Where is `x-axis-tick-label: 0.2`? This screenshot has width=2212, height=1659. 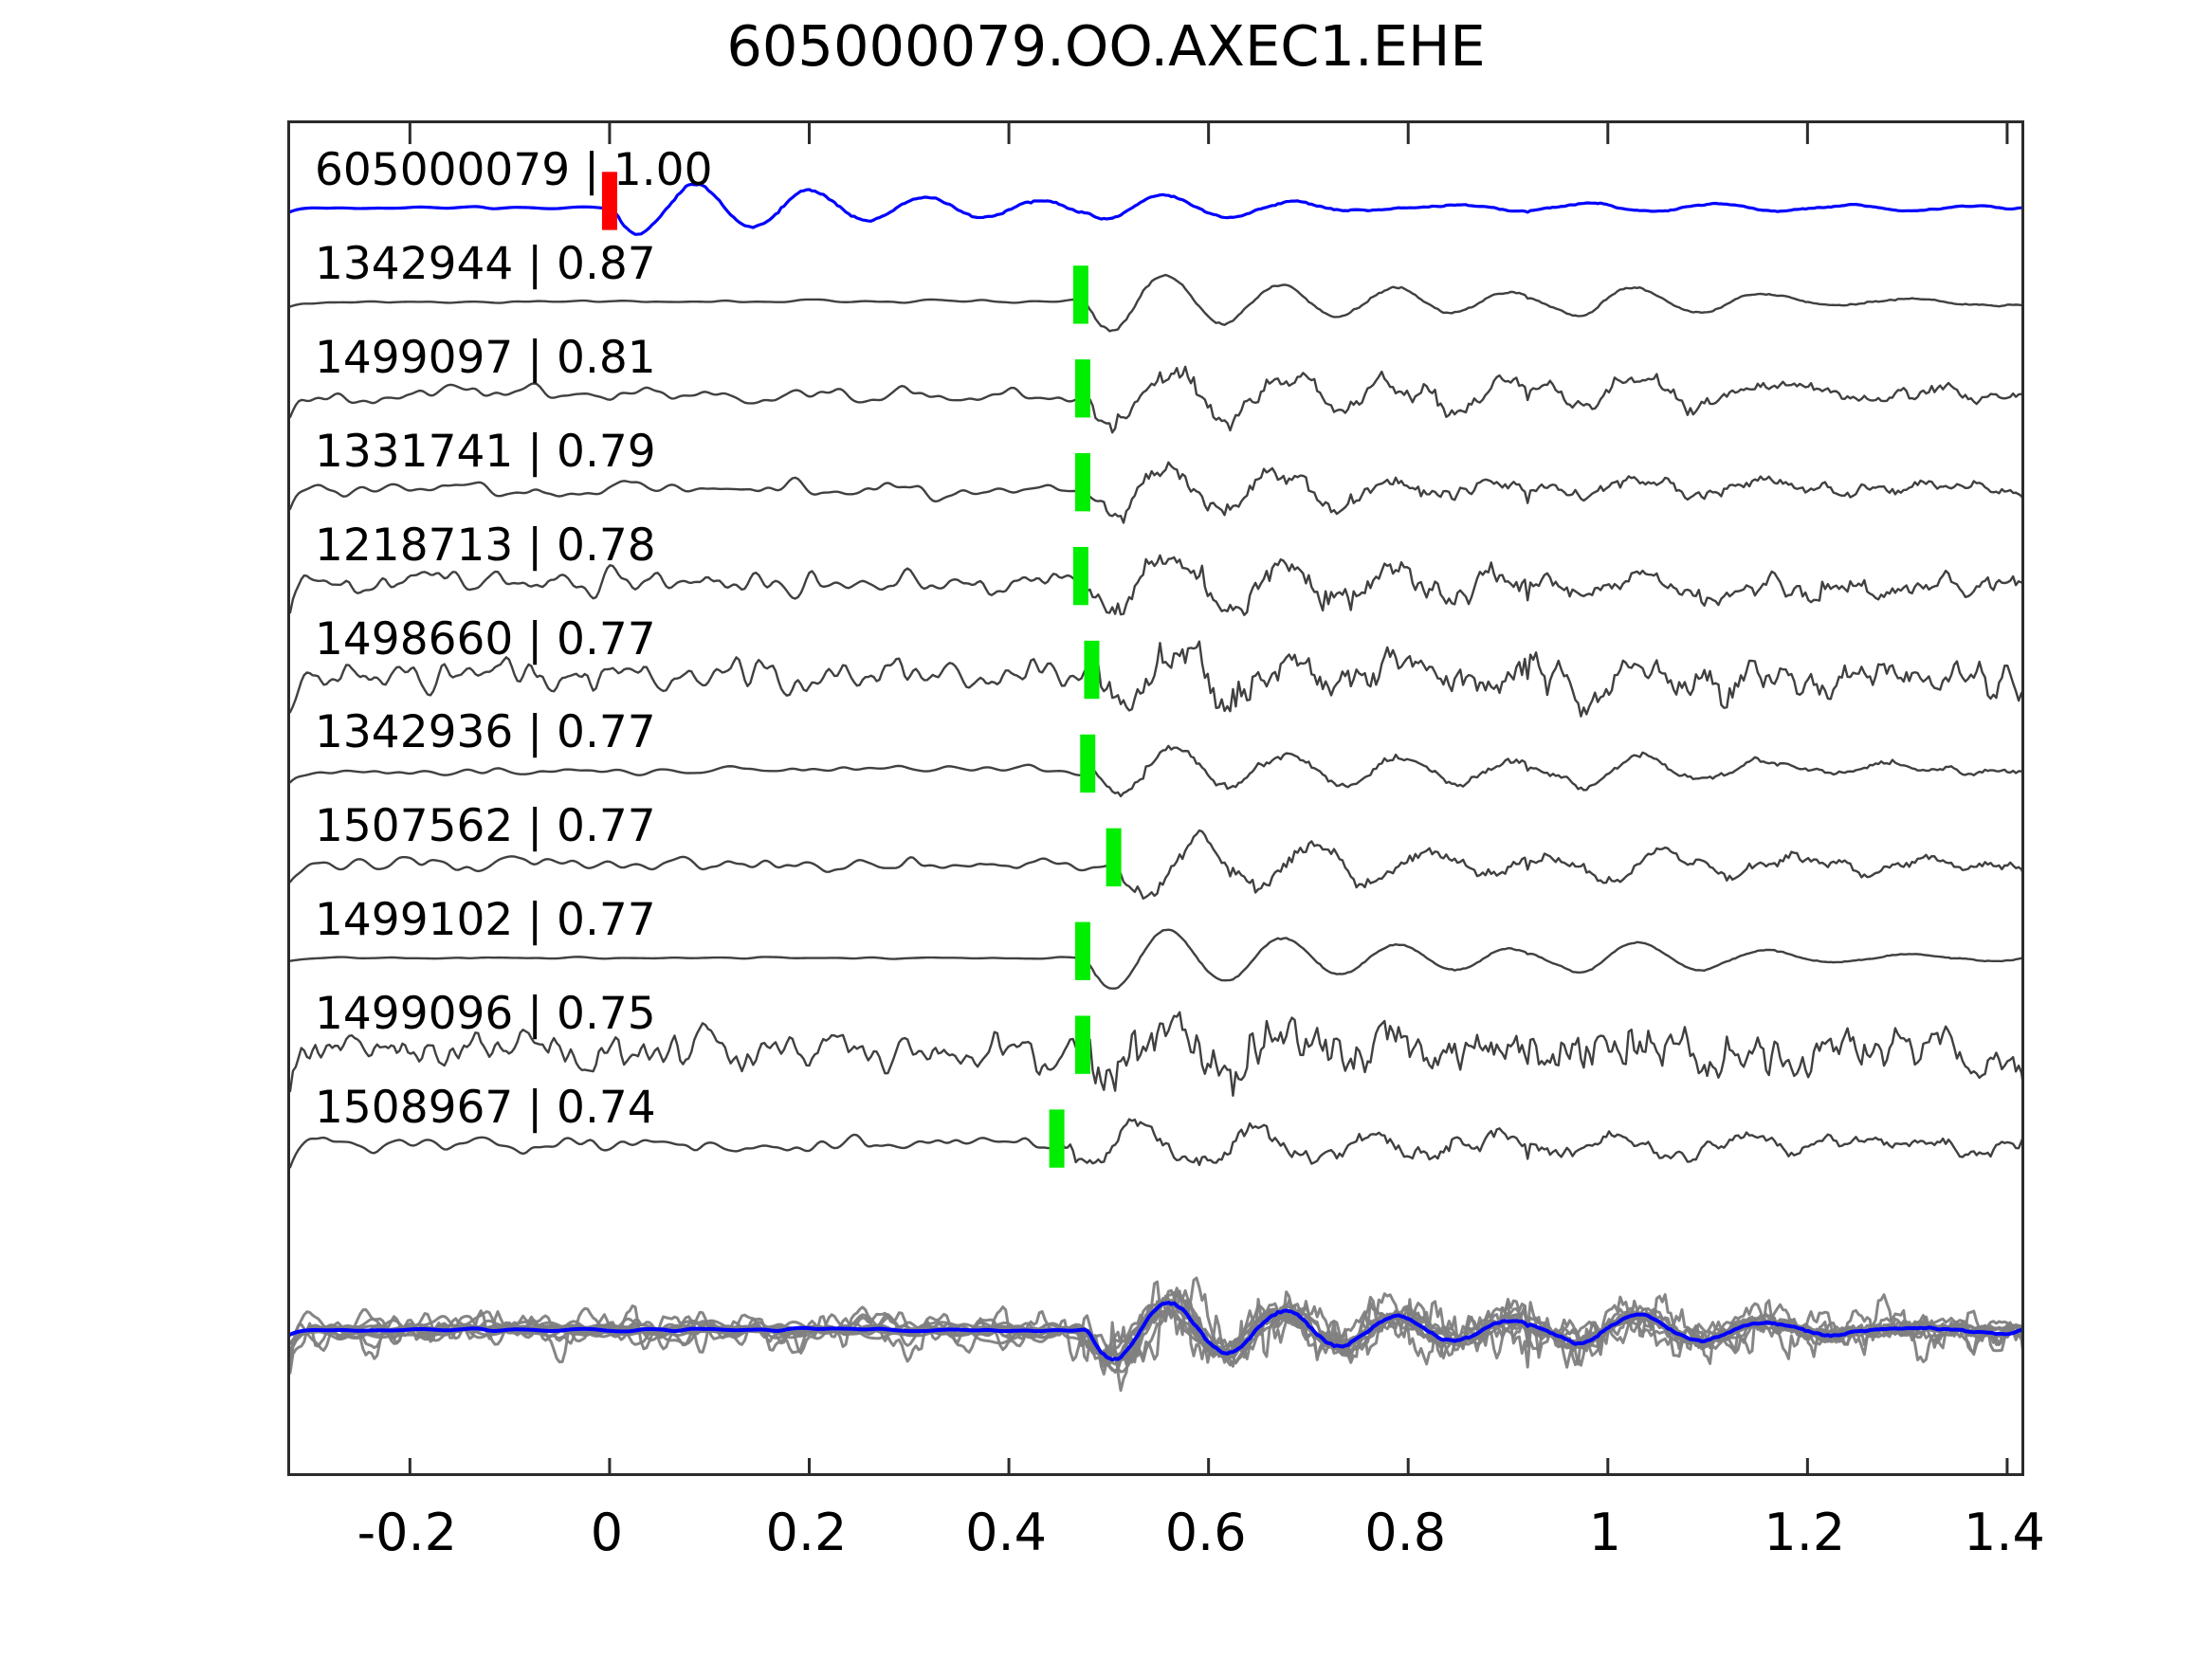
x-axis-tick-label: 0.2 is located at coordinates (806, 1532).